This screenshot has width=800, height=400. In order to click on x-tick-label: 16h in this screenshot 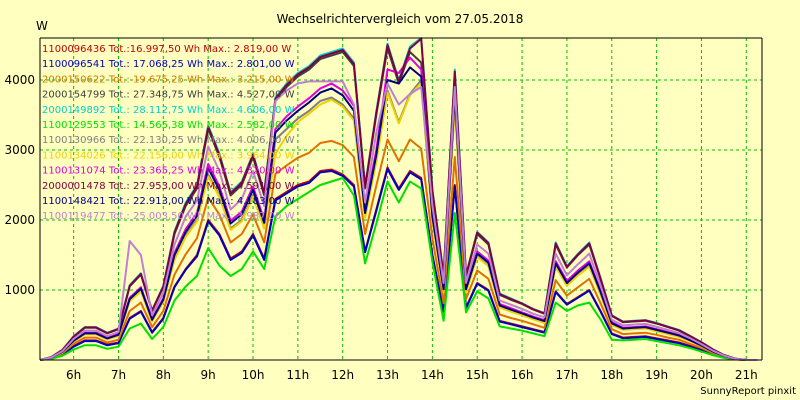, I will do `click(522, 375)`.